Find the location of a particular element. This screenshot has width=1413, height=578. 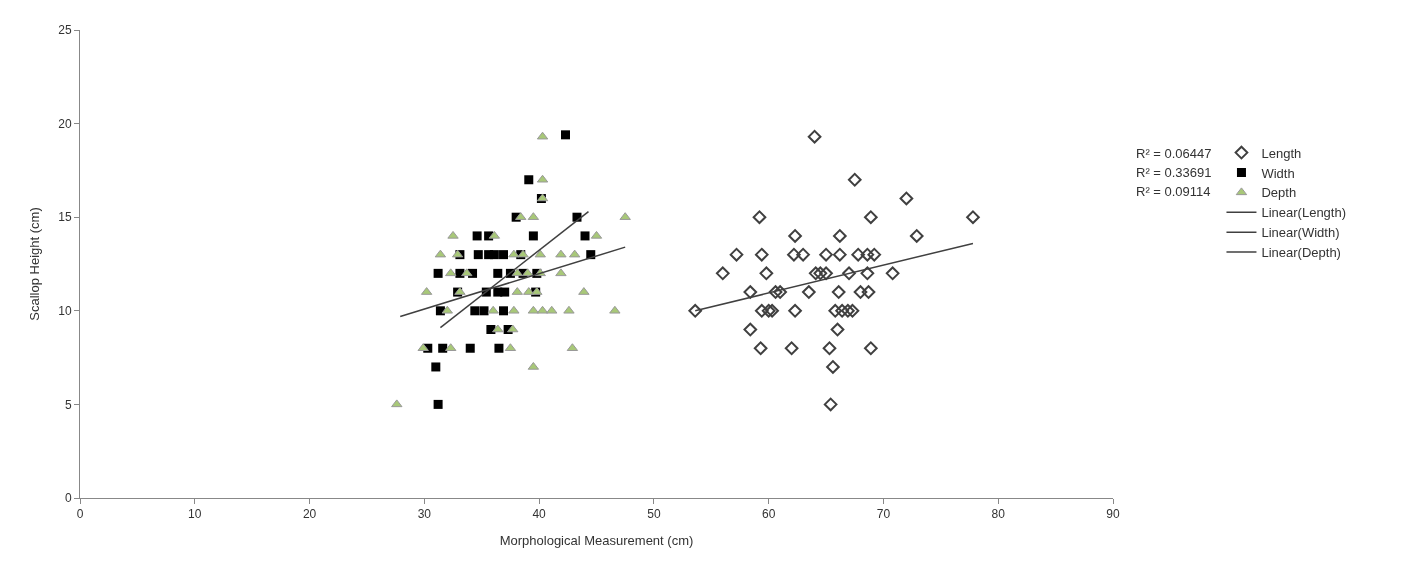

legend-label: Length is located at coordinates (1281, 153).